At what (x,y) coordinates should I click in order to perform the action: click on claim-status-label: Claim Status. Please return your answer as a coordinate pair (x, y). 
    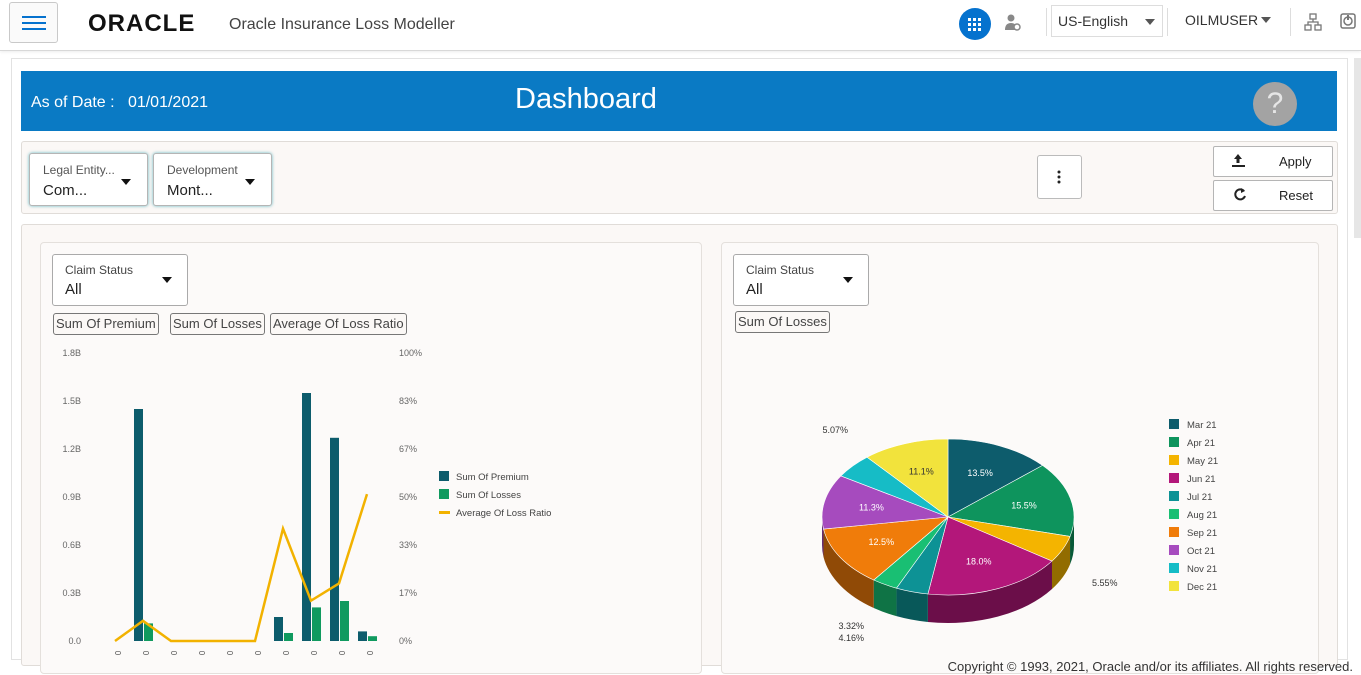
    Looking at the image, I should click on (99, 270).